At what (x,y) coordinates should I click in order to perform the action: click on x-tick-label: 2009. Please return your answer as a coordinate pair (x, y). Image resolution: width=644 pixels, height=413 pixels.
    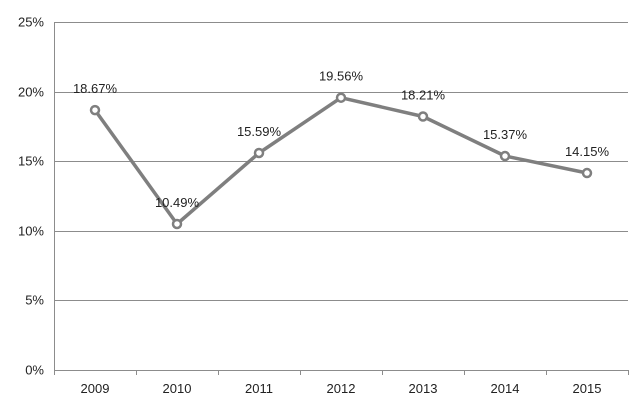
    Looking at the image, I should click on (95, 388).